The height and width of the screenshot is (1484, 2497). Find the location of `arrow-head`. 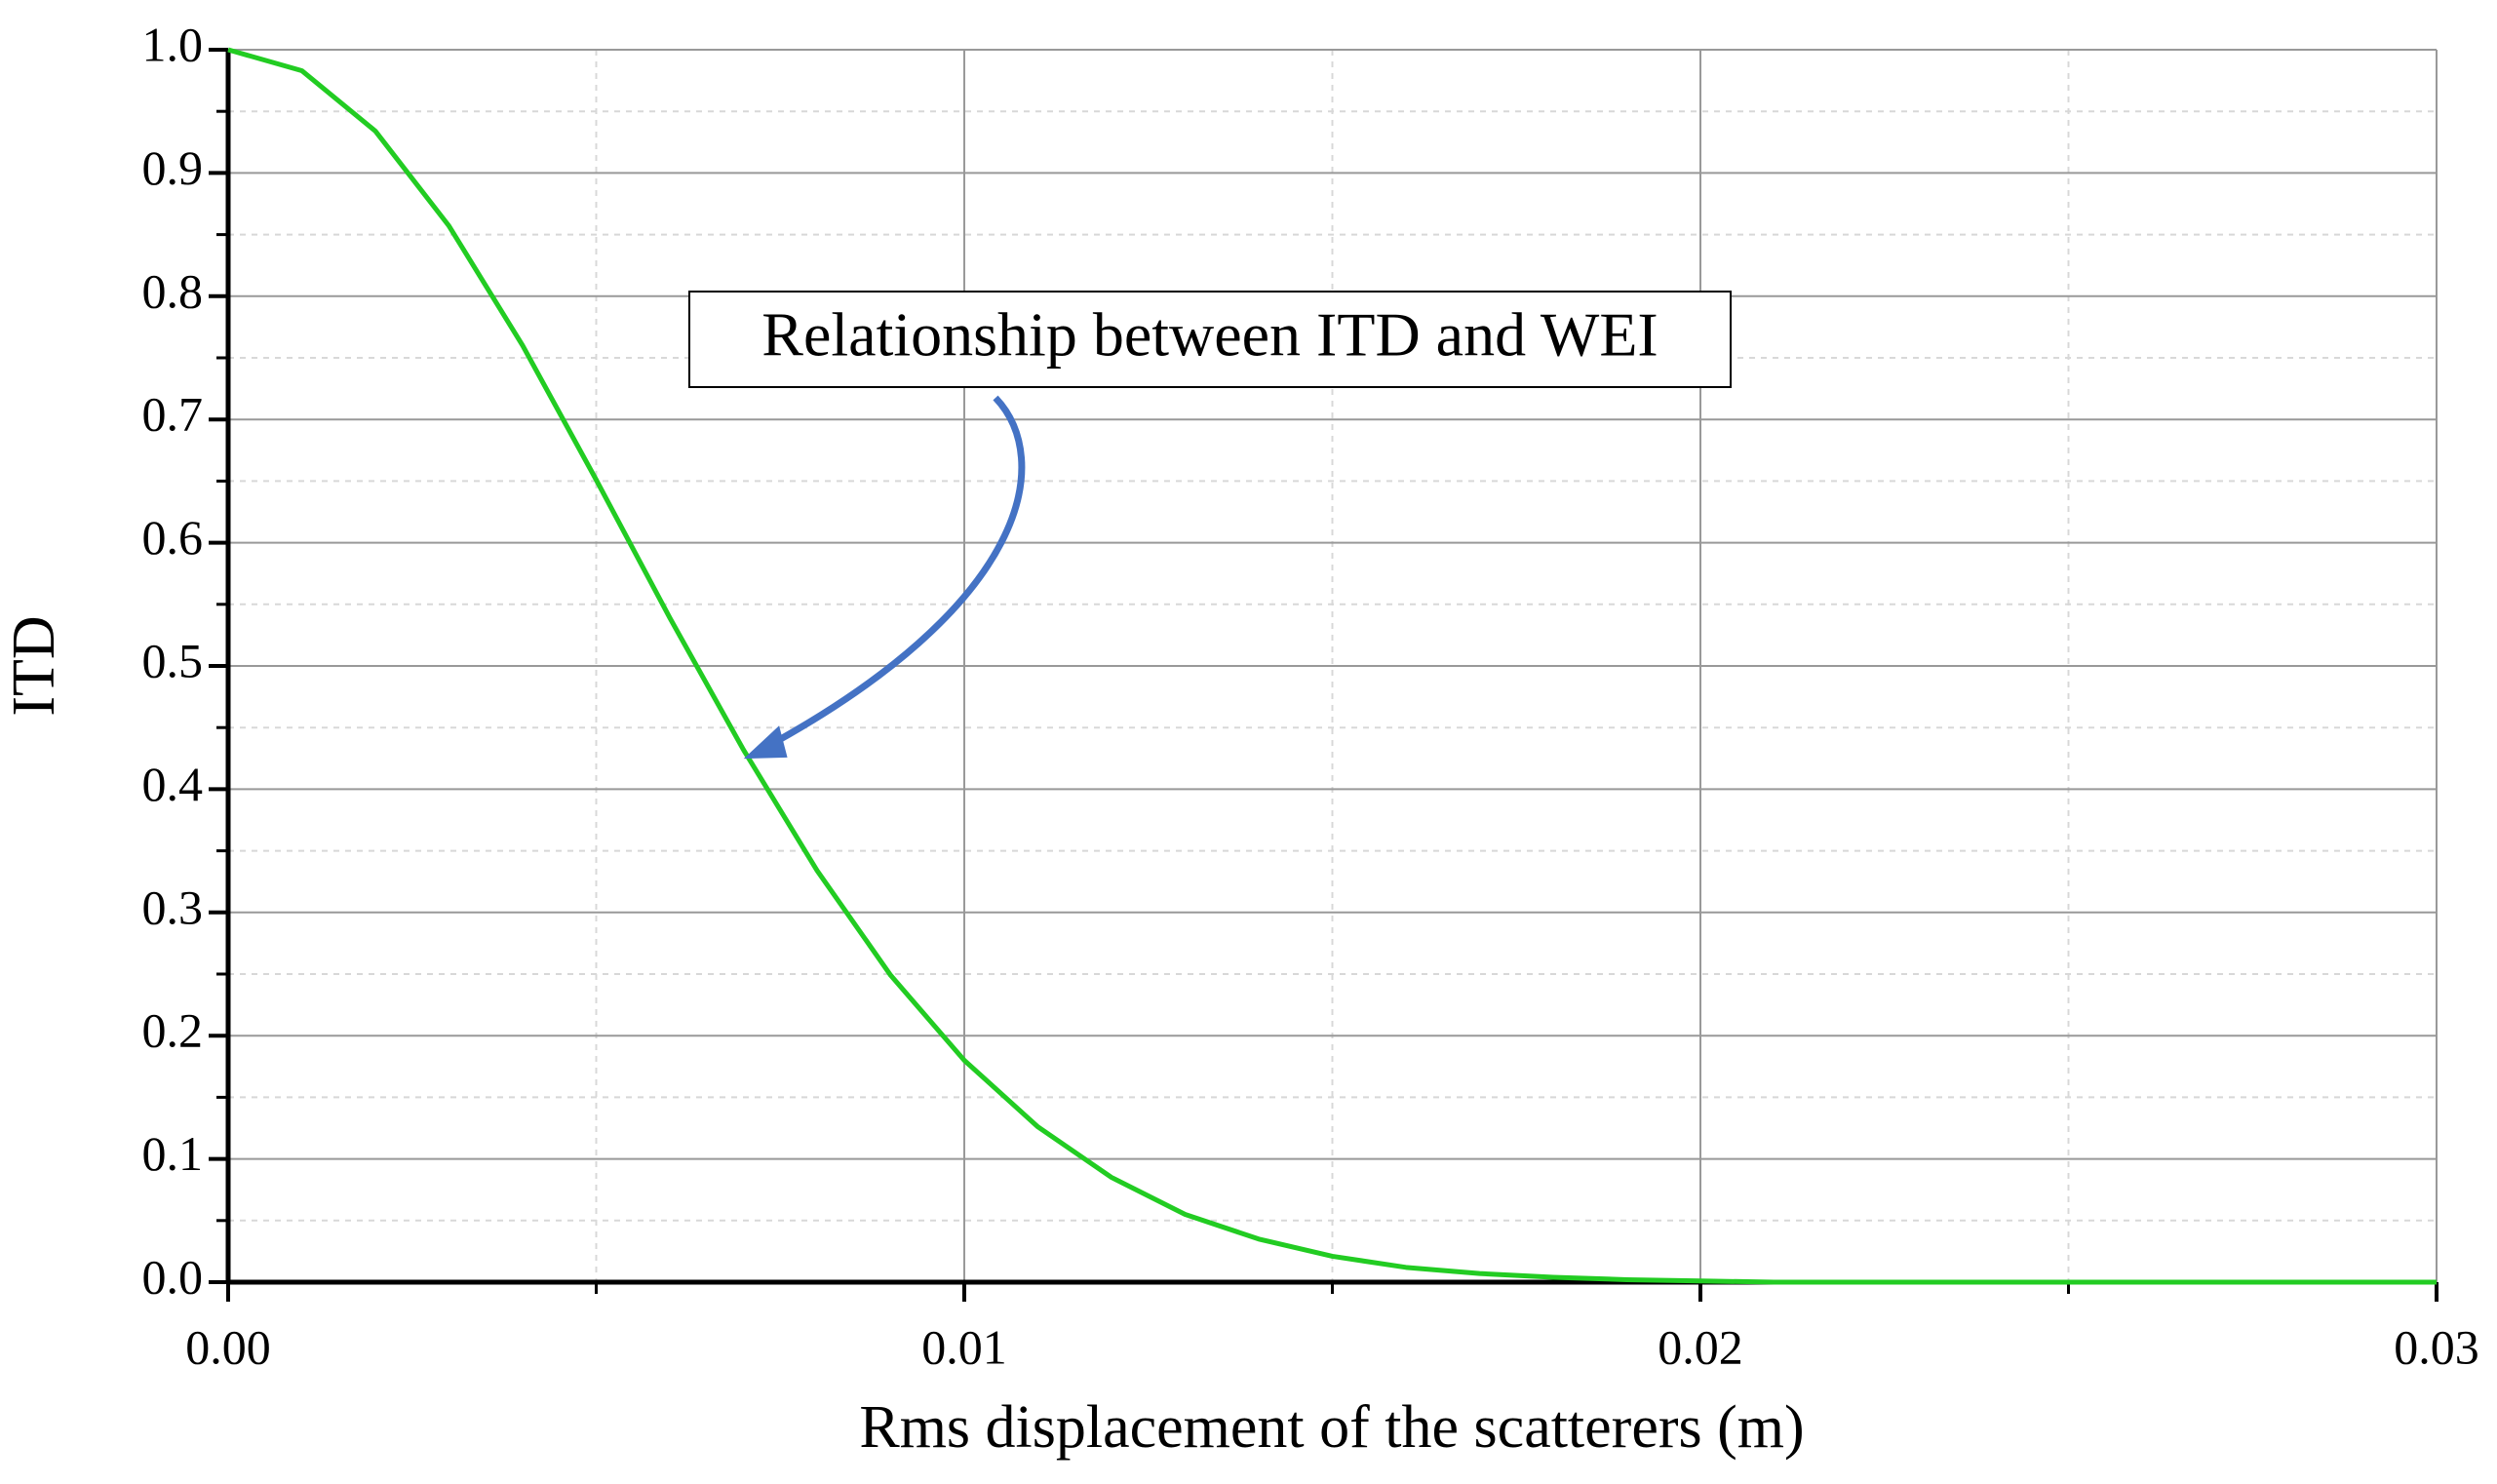

arrow-head is located at coordinates (765, 742).